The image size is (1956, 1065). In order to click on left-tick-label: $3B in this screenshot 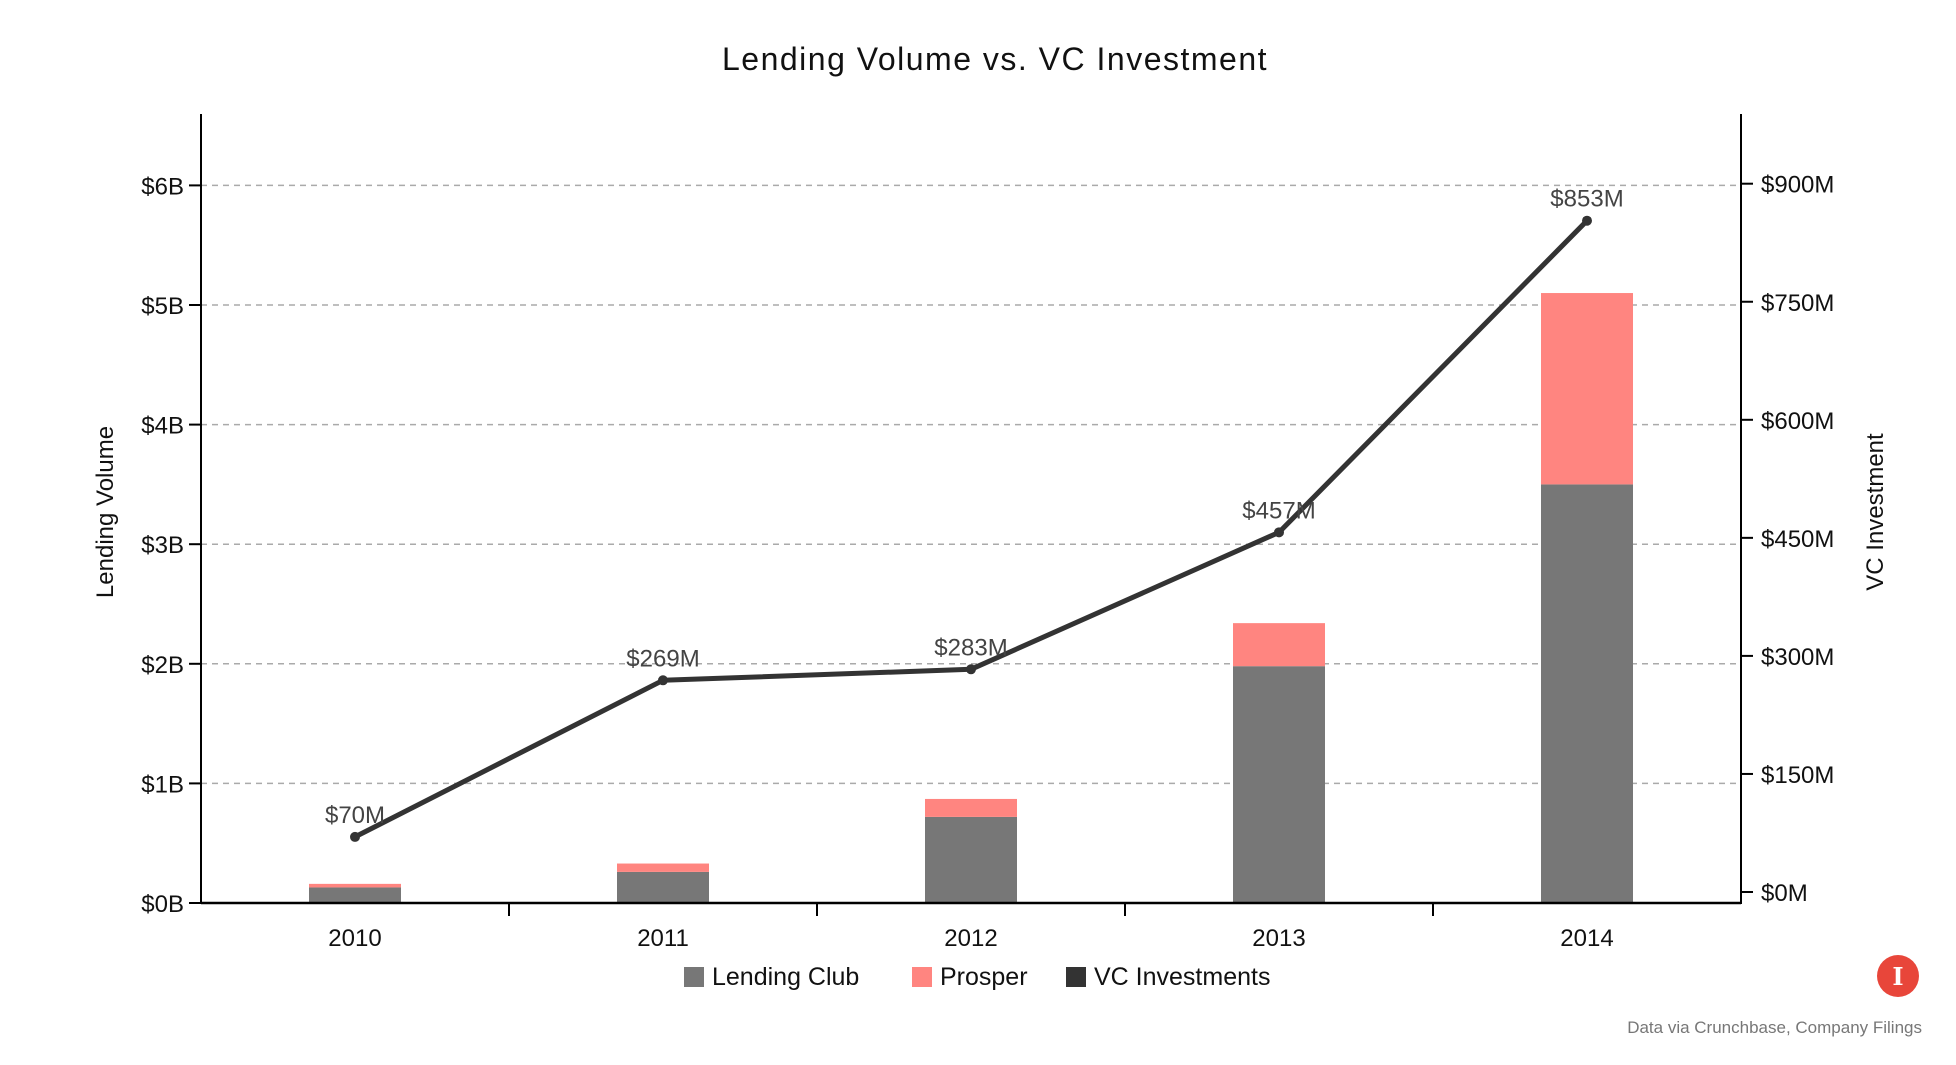, I will do `click(162, 545)`.